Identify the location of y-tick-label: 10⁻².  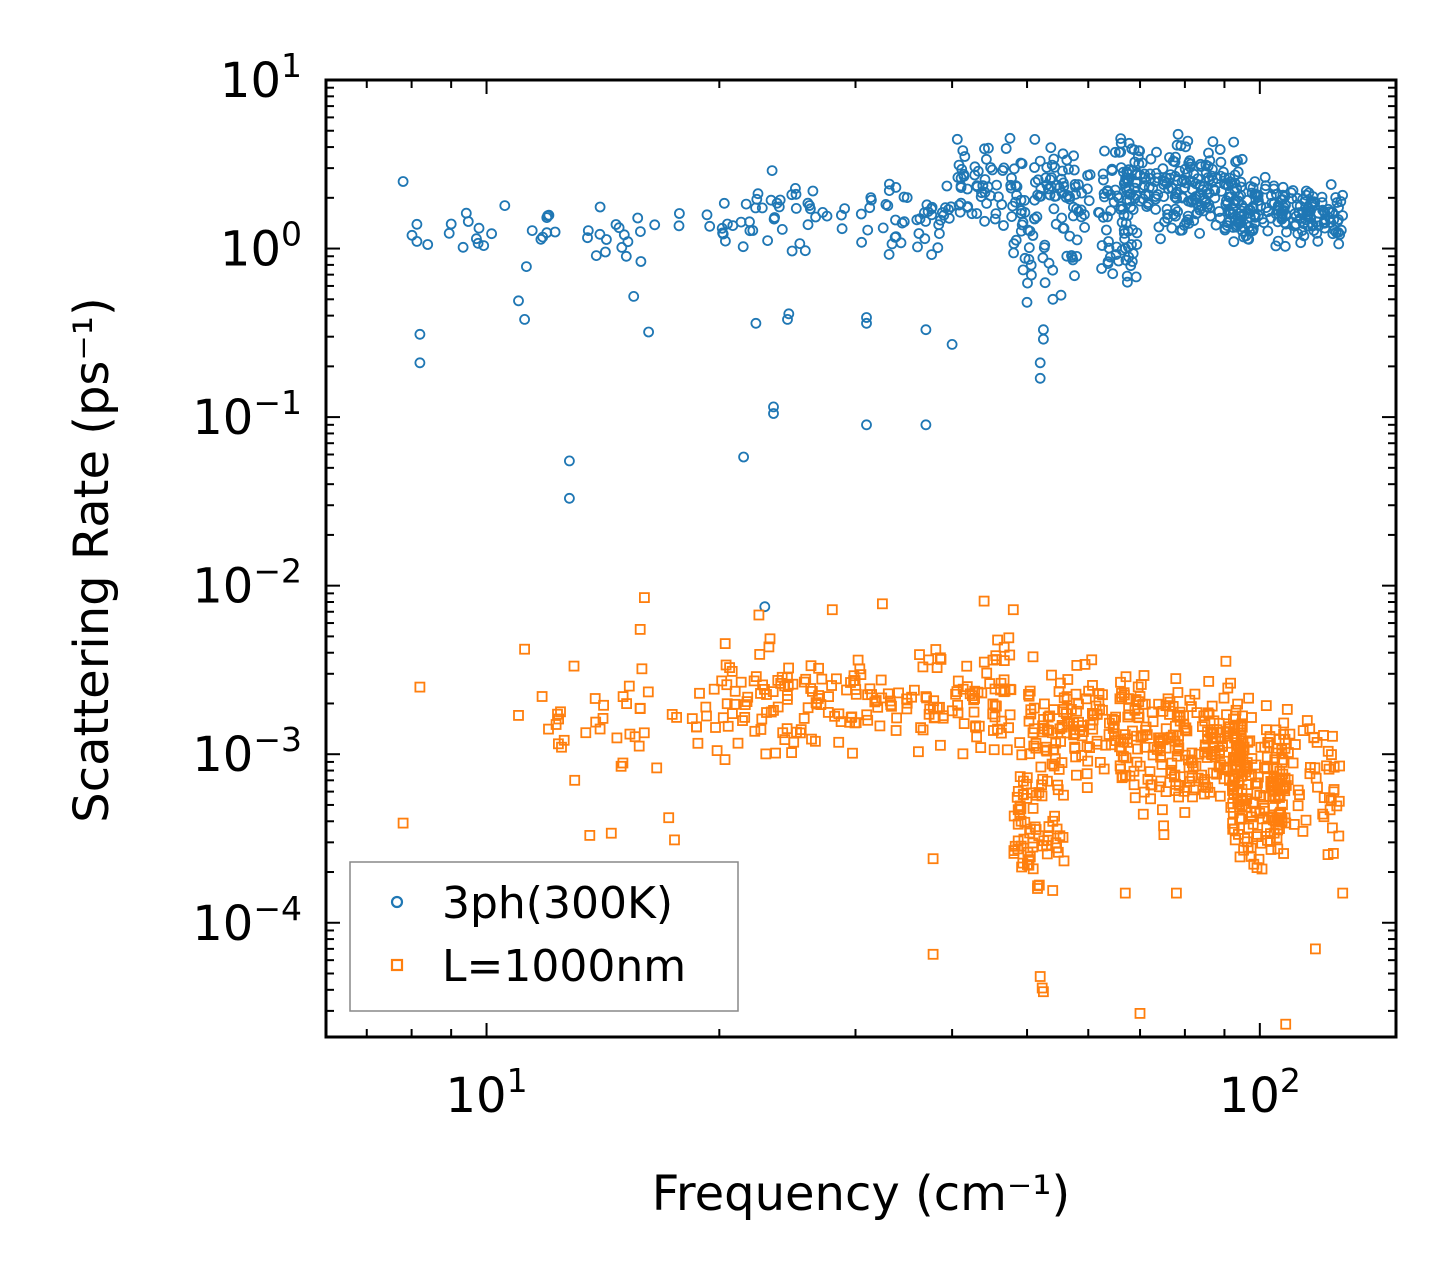
(247, 583).